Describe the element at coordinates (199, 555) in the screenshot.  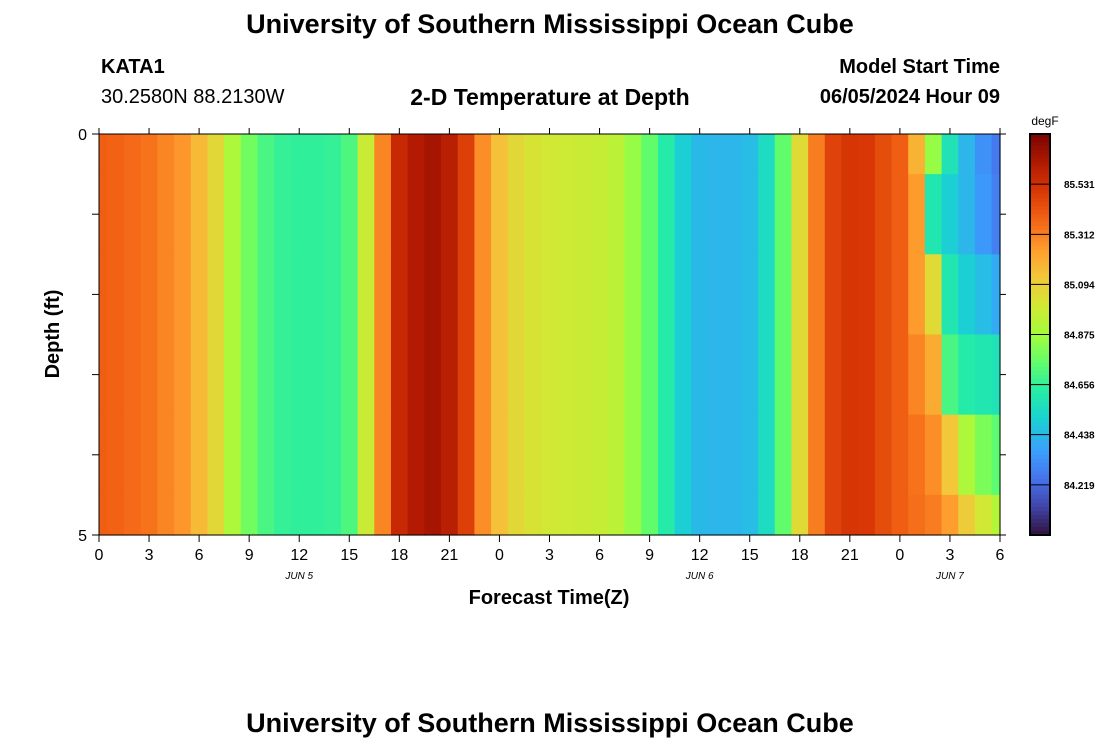
I see `x-tick-label: 6` at that location.